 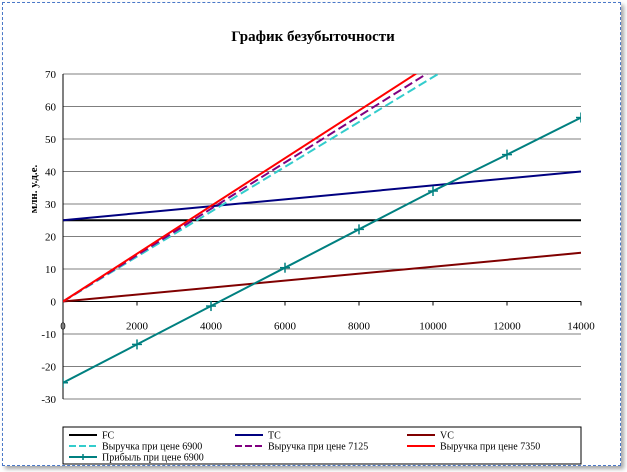 I want to click on y-tick-label: 40, so click(x=51, y=173).